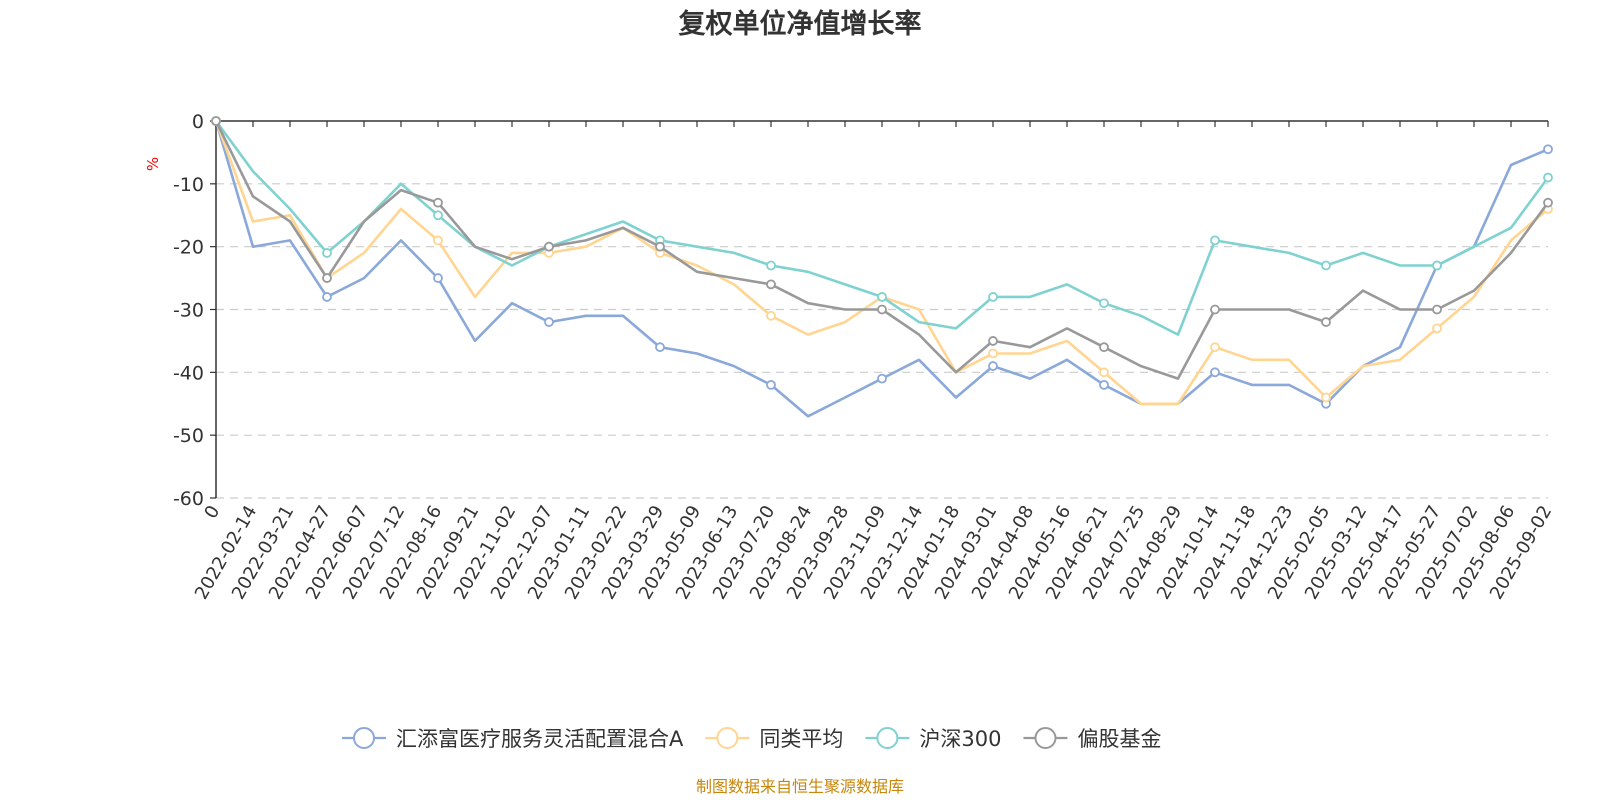 This screenshot has height=800, width=1600. Describe the element at coordinates (540, 739) in the screenshot. I see `legend-entry: 汇添富医疗服务灵活配置混合A` at that location.